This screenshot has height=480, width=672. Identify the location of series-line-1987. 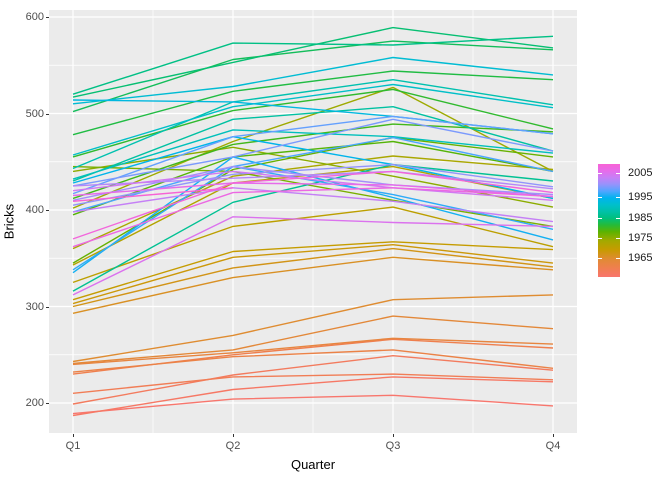
(313, 119).